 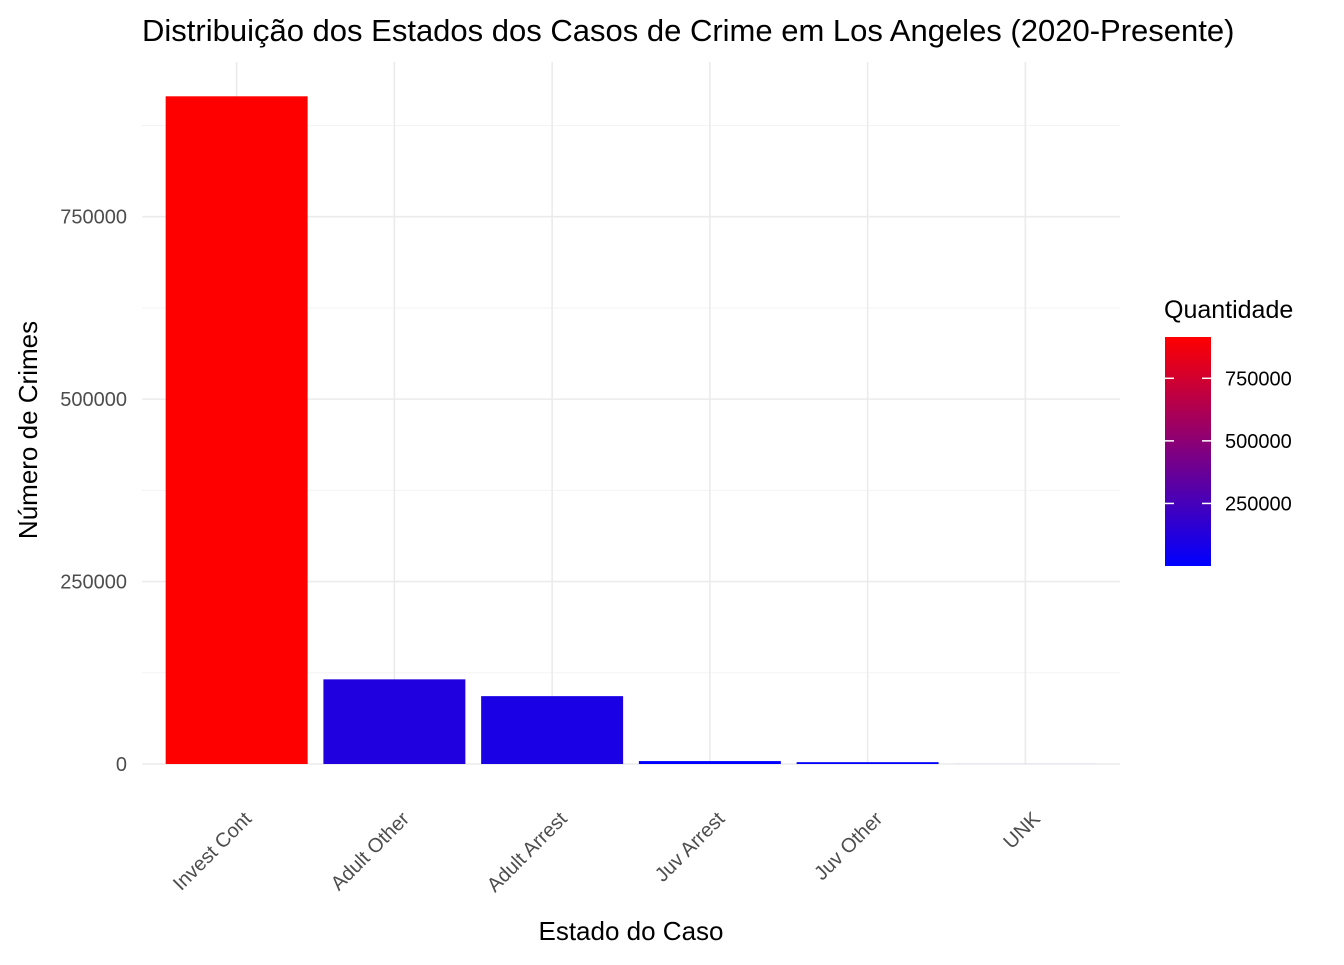 What do you see at coordinates (93, 491) in the screenshot?
I see `y-axis-ticks: 0 250000 500000 750000` at bounding box center [93, 491].